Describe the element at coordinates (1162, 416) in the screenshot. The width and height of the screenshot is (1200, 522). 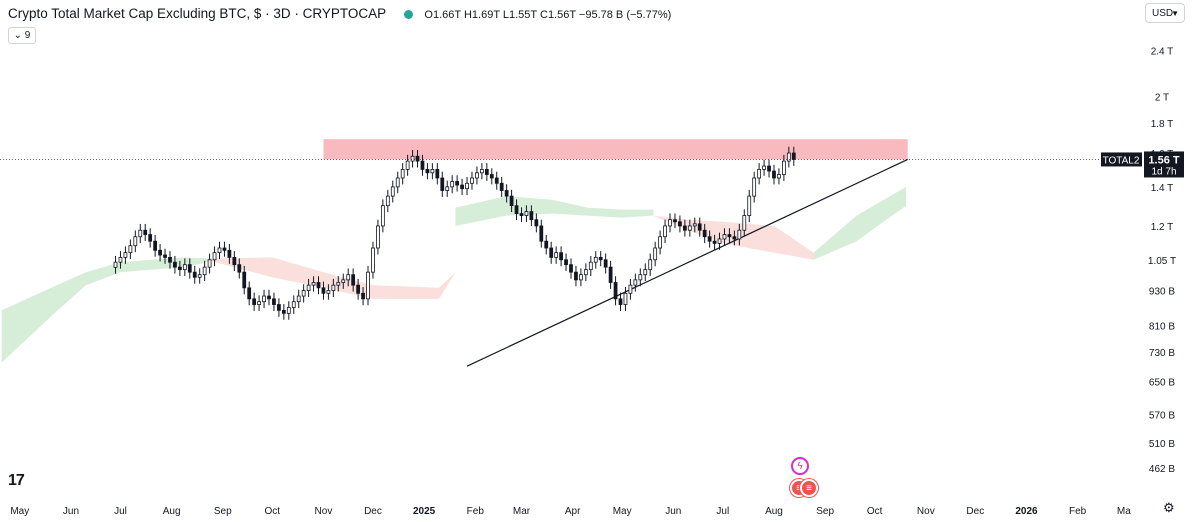
I see `y-tick-label: 570 B` at that location.